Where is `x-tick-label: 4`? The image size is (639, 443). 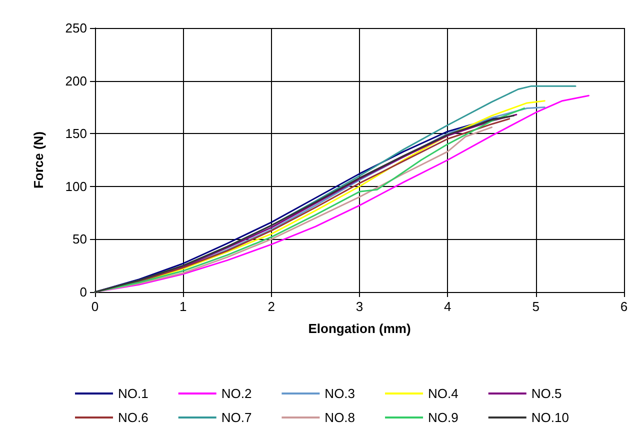 x-tick-label: 4 is located at coordinates (448, 306).